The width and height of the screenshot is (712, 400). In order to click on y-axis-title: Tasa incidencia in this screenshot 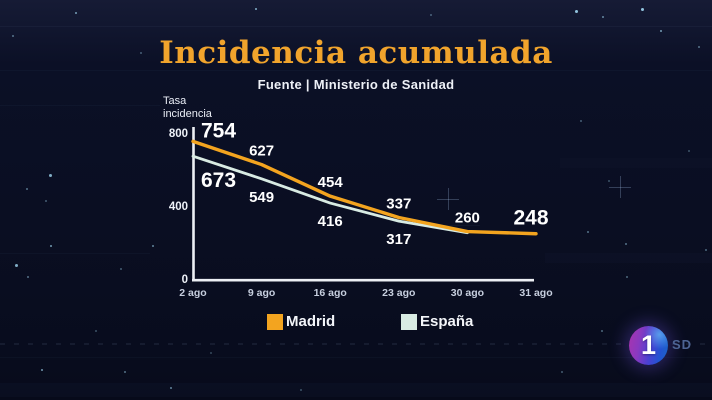, I will do `click(187, 108)`.